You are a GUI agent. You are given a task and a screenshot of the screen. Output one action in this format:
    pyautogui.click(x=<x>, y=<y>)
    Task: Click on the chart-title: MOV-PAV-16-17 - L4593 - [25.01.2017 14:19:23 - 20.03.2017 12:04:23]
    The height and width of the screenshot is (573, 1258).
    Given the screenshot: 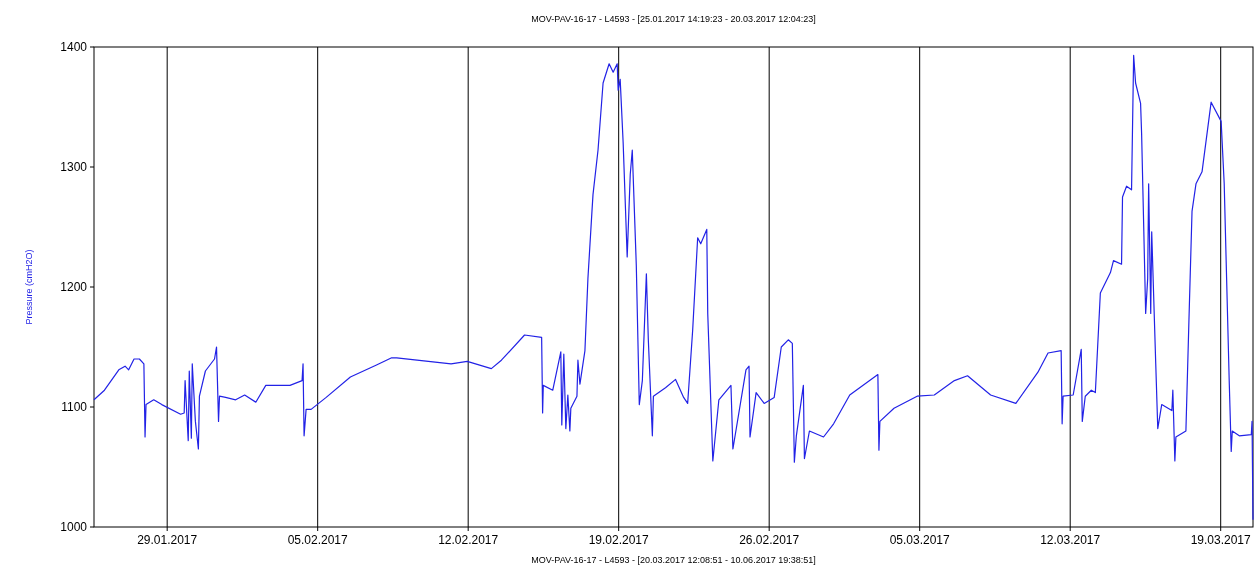 What is the action you would take?
    pyautogui.click(x=673, y=19)
    